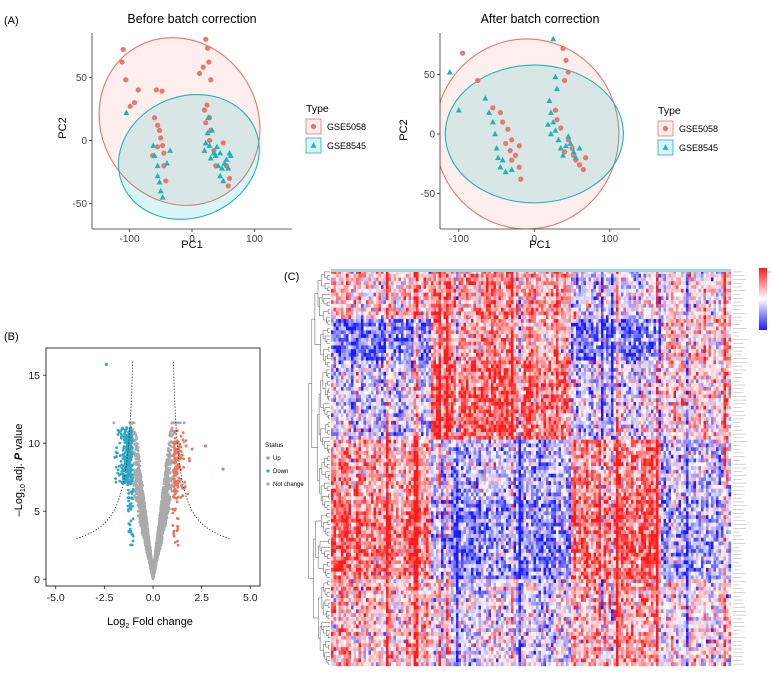  Describe the element at coordinates (291, 277) in the screenshot. I see `panel-c-label: (C)` at that location.